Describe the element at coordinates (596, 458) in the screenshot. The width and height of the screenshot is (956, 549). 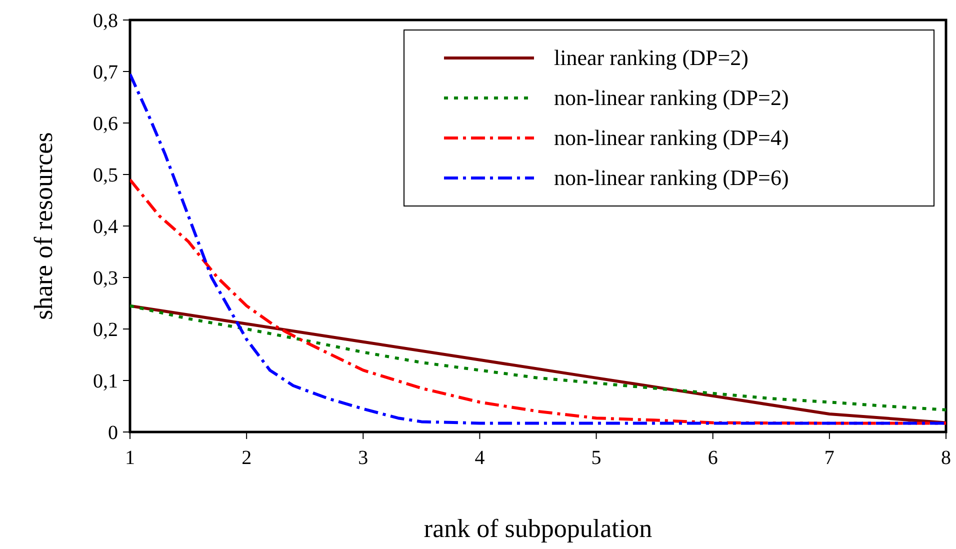
I see `x-tick-label: 5` at that location.